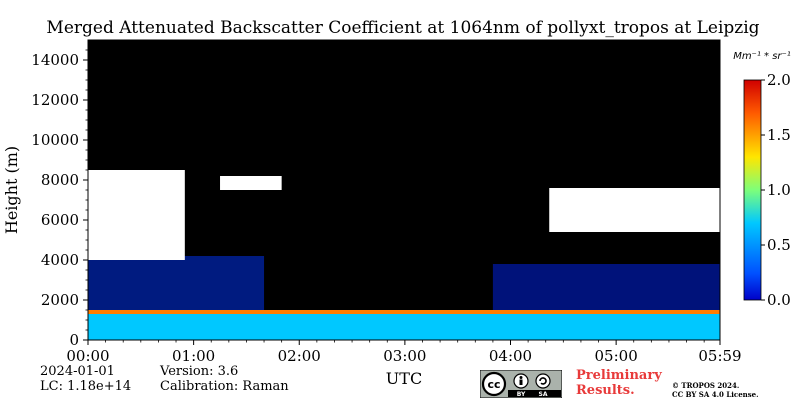 This screenshot has width=800, height=400. Describe the element at coordinates (60, 300) in the screenshot. I see `y-tick-label: 2000` at that location.